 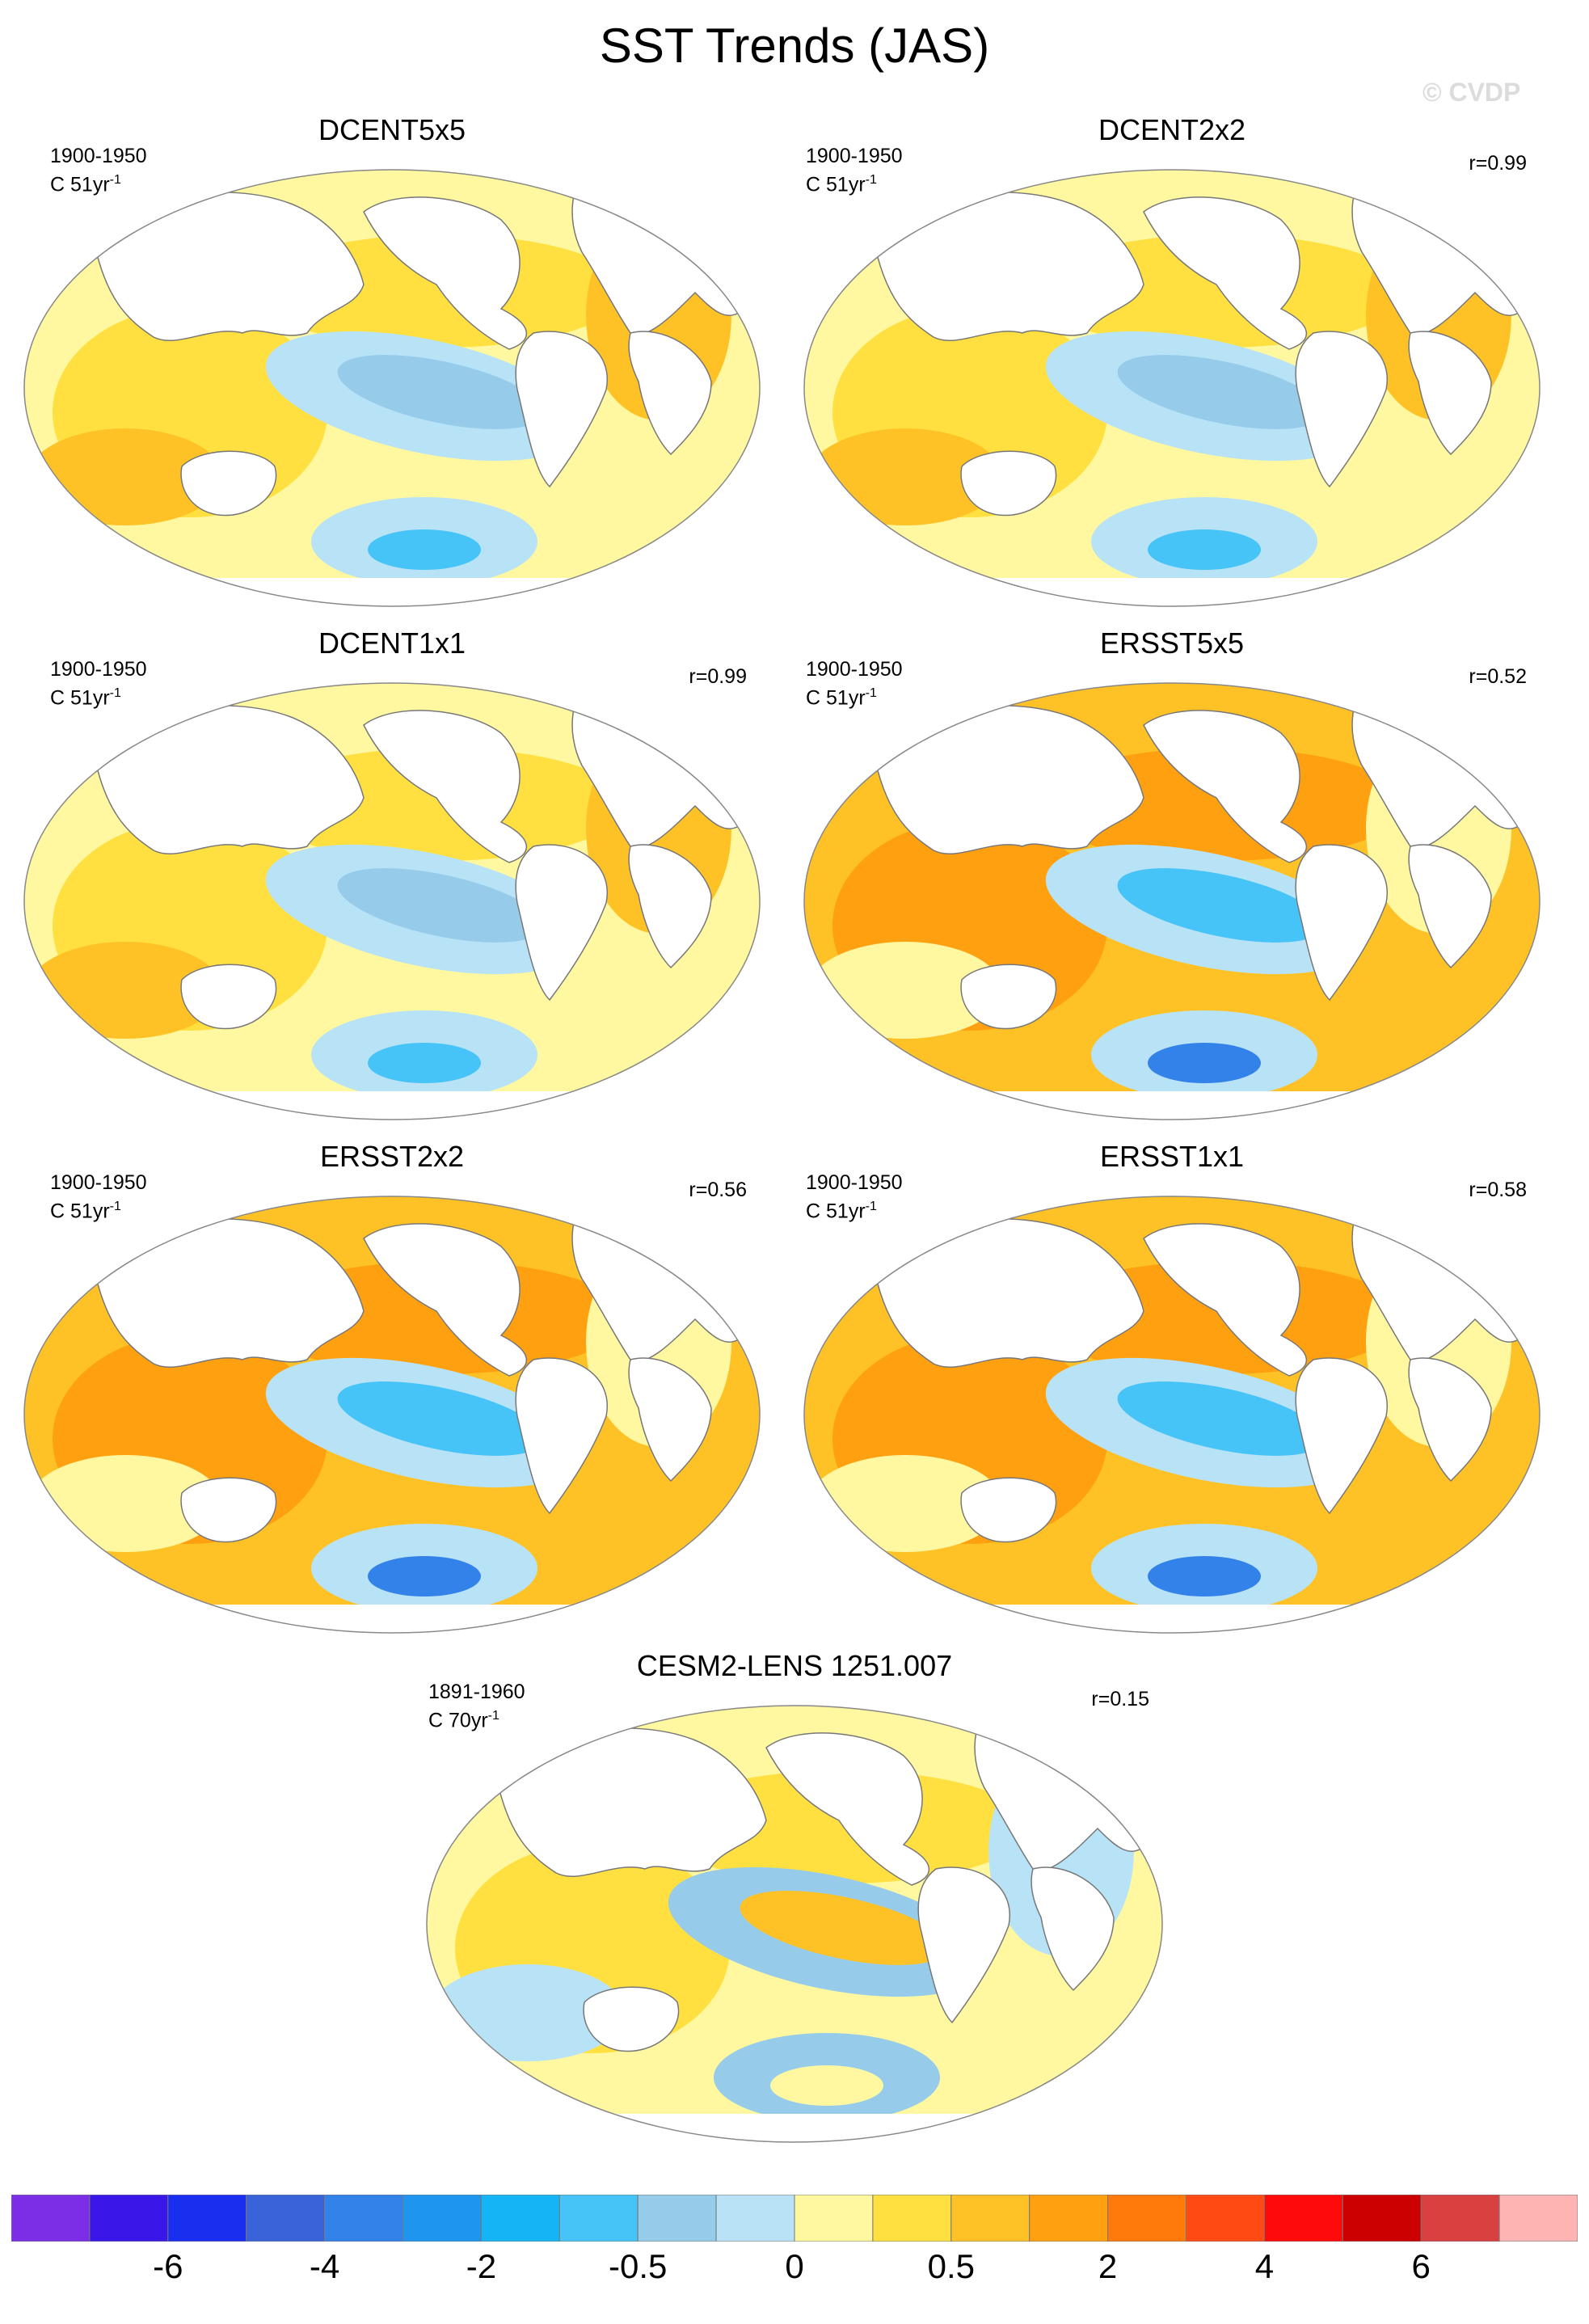 I want to click on panel-title: CESM2-LENS 1251.007, so click(x=794, y=1665).